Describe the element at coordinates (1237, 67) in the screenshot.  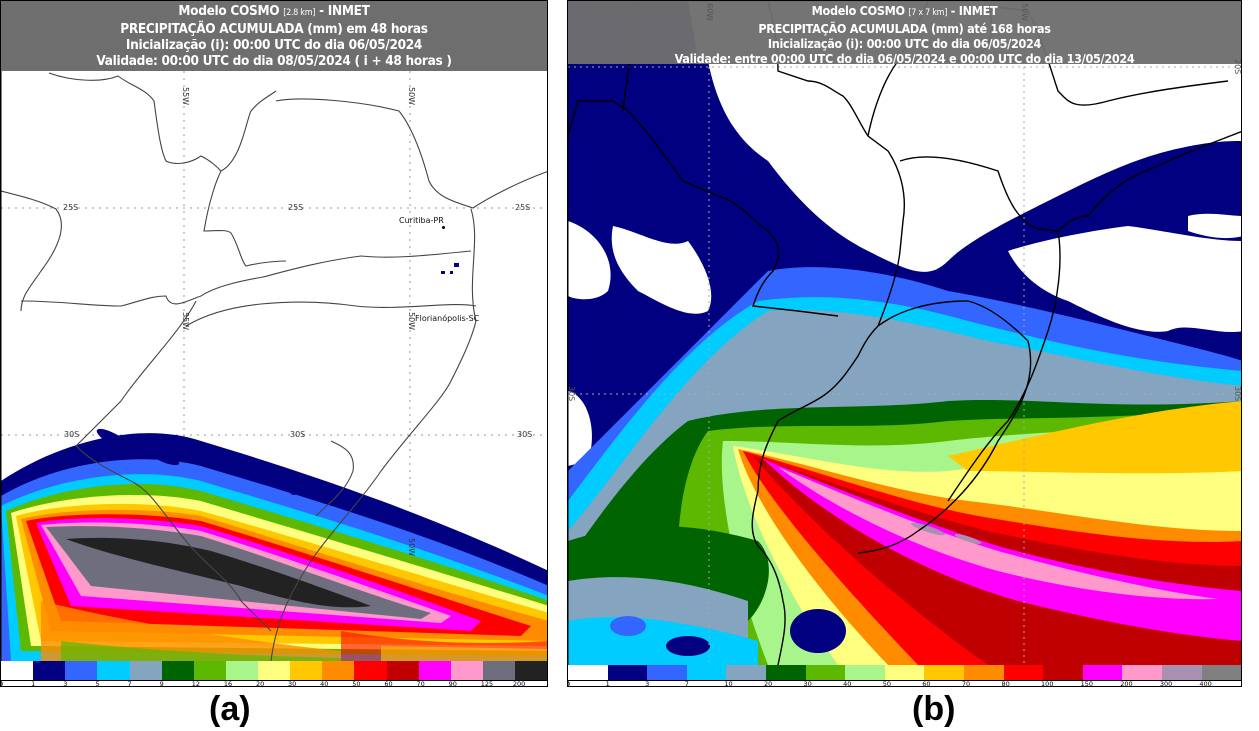
I see `grid-label-lat: 20S` at that location.